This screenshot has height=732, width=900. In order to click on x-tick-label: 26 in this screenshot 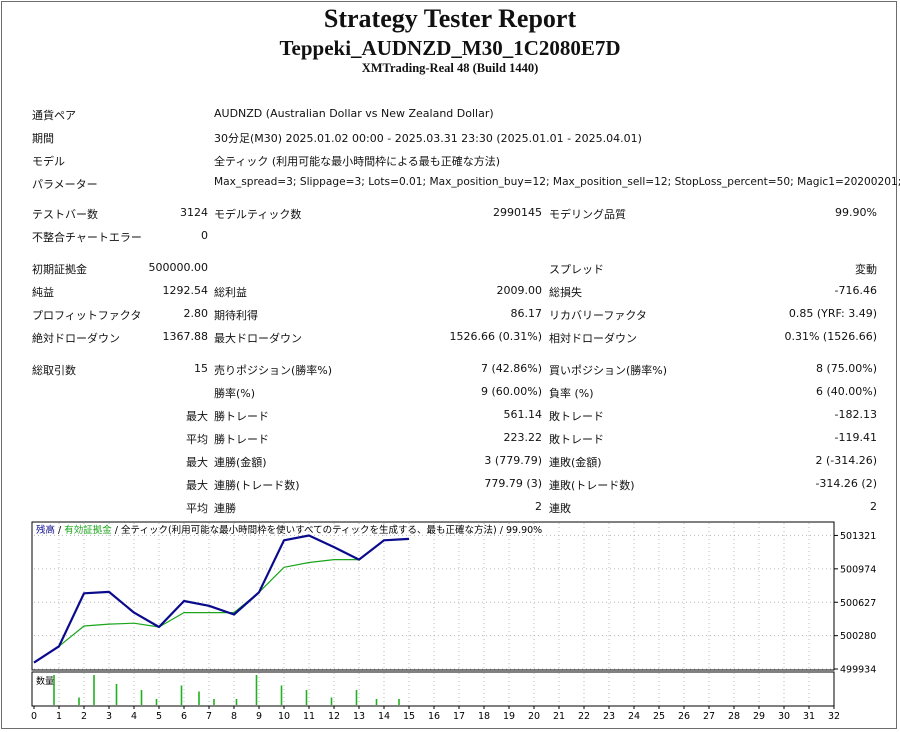, I will do `click(684, 716)`.